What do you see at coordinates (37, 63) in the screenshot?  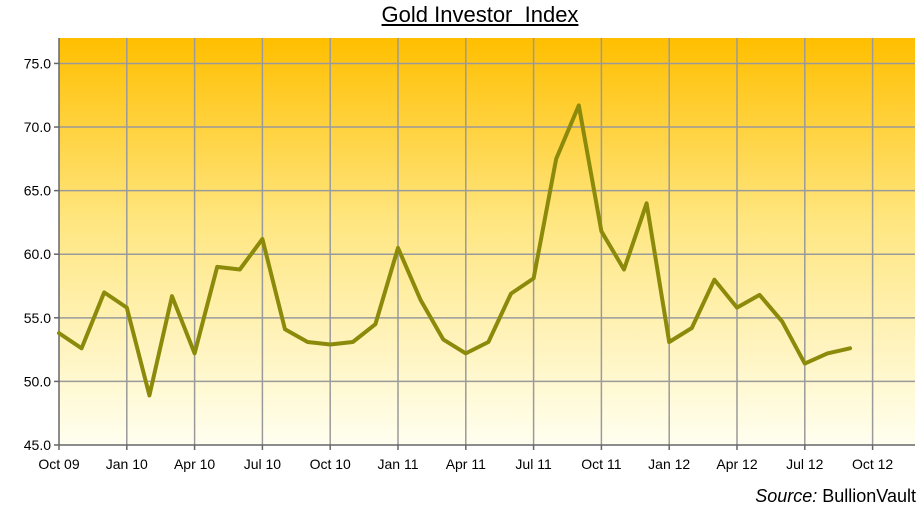 I see `y-tick-label: 75.0` at bounding box center [37, 63].